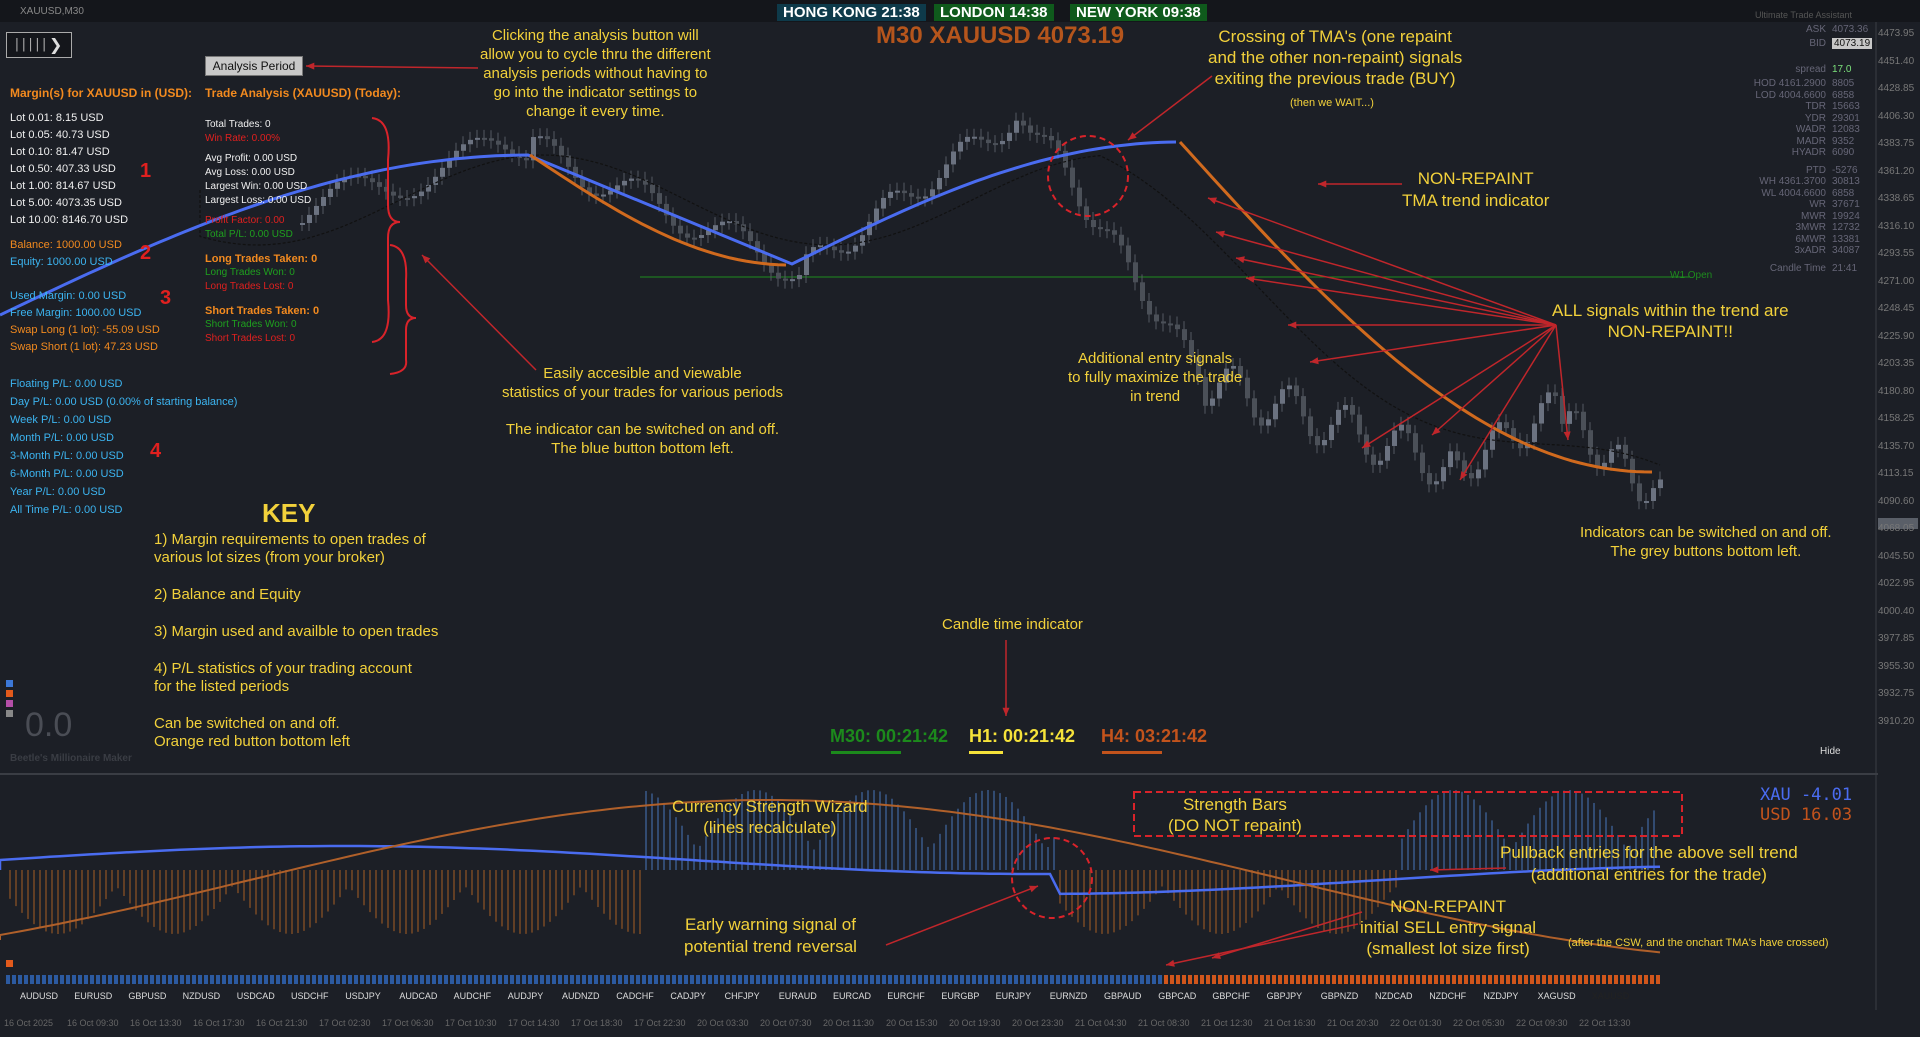  I want to click on pair-button: GBPUSD, so click(147, 996).